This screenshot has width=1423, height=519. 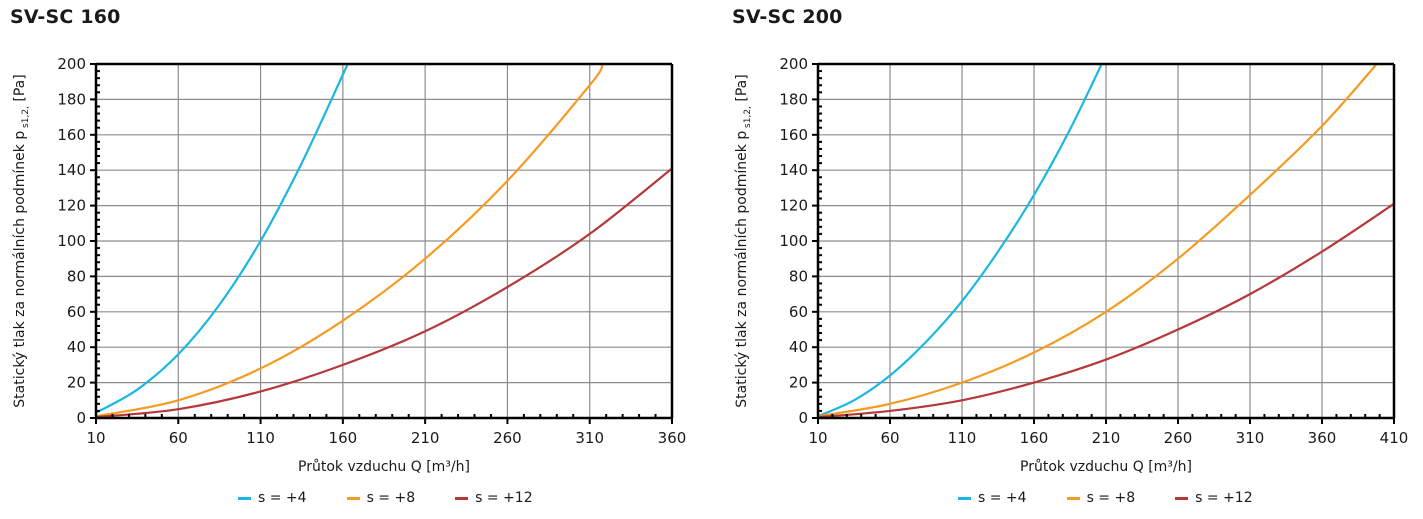 What do you see at coordinates (1394, 438) in the screenshot?
I see `x-tick-label: 410` at bounding box center [1394, 438].